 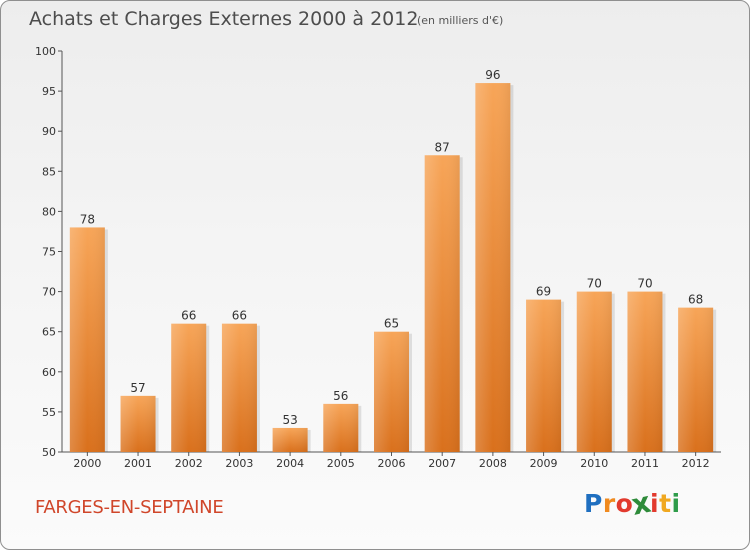 What do you see at coordinates (341, 463) in the screenshot?
I see `x-tick-label: 2005` at bounding box center [341, 463].